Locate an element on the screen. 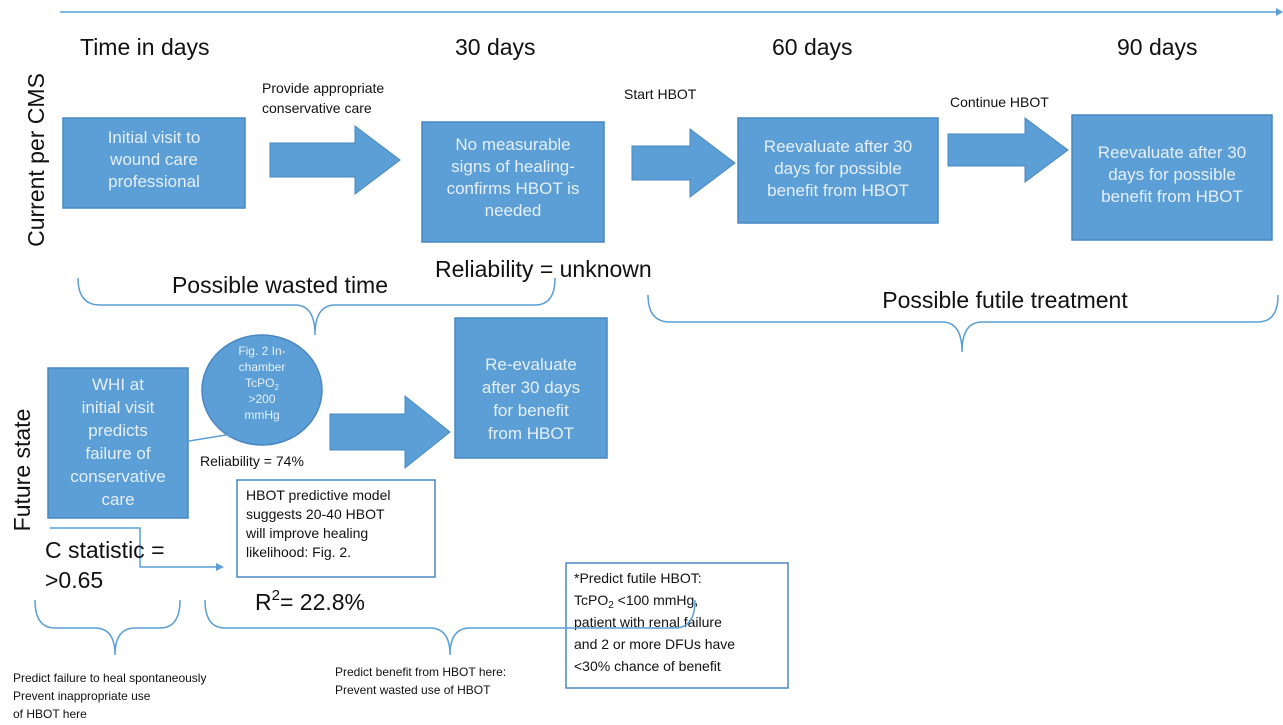 The width and height of the screenshot is (1283, 725). step-label: Provide appropriate is located at coordinates (323, 88).